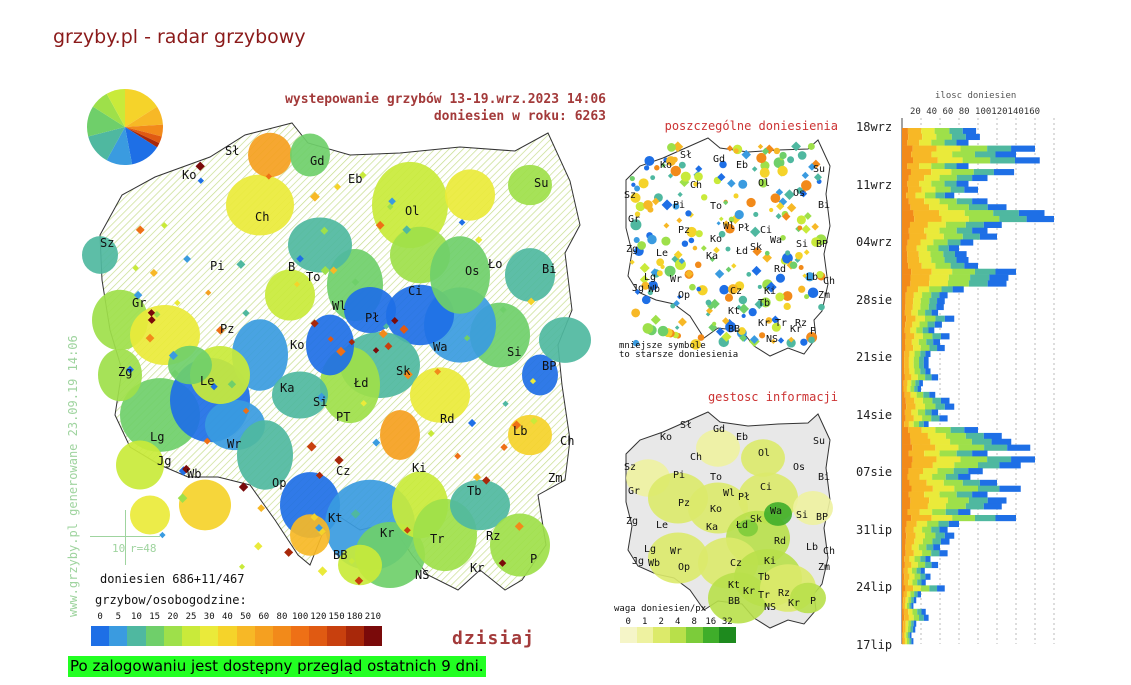 This screenshot has height=685, width=1131. Describe the element at coordinates (373, 617) in the screenshot. I see `legend-value: 210` at that location.